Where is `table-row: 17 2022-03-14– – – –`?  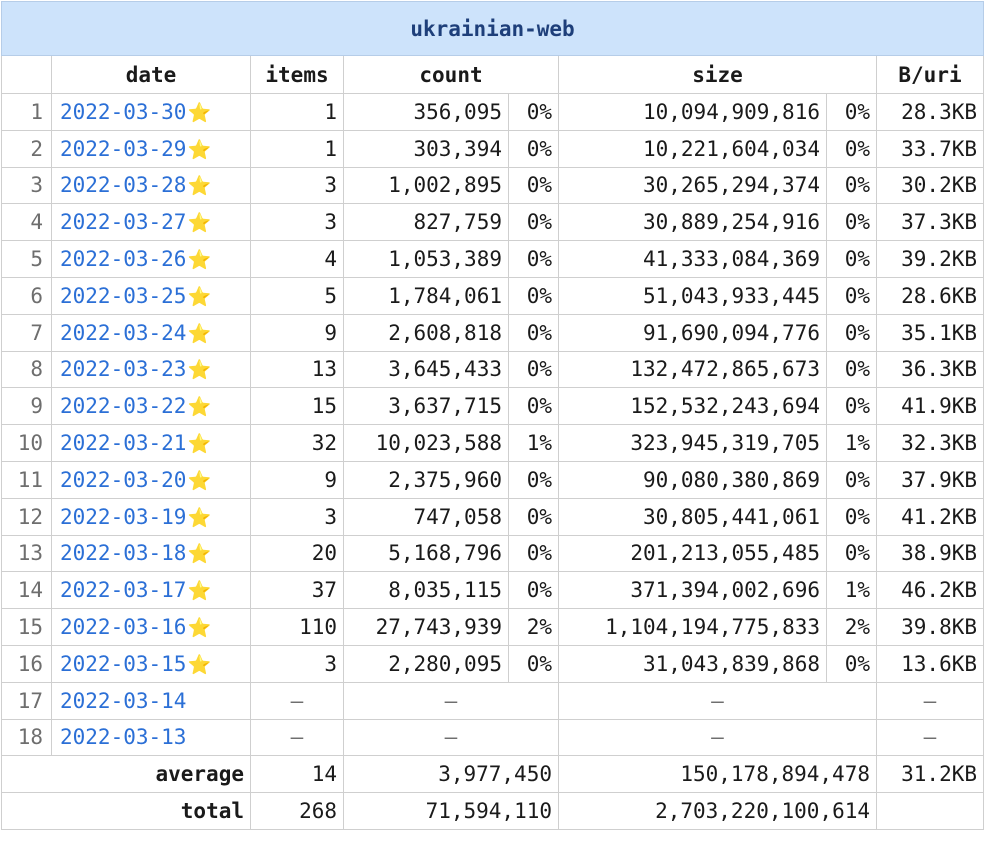 table-row: 17 2022-03-14– – – – is located at coordinates (492, 700).